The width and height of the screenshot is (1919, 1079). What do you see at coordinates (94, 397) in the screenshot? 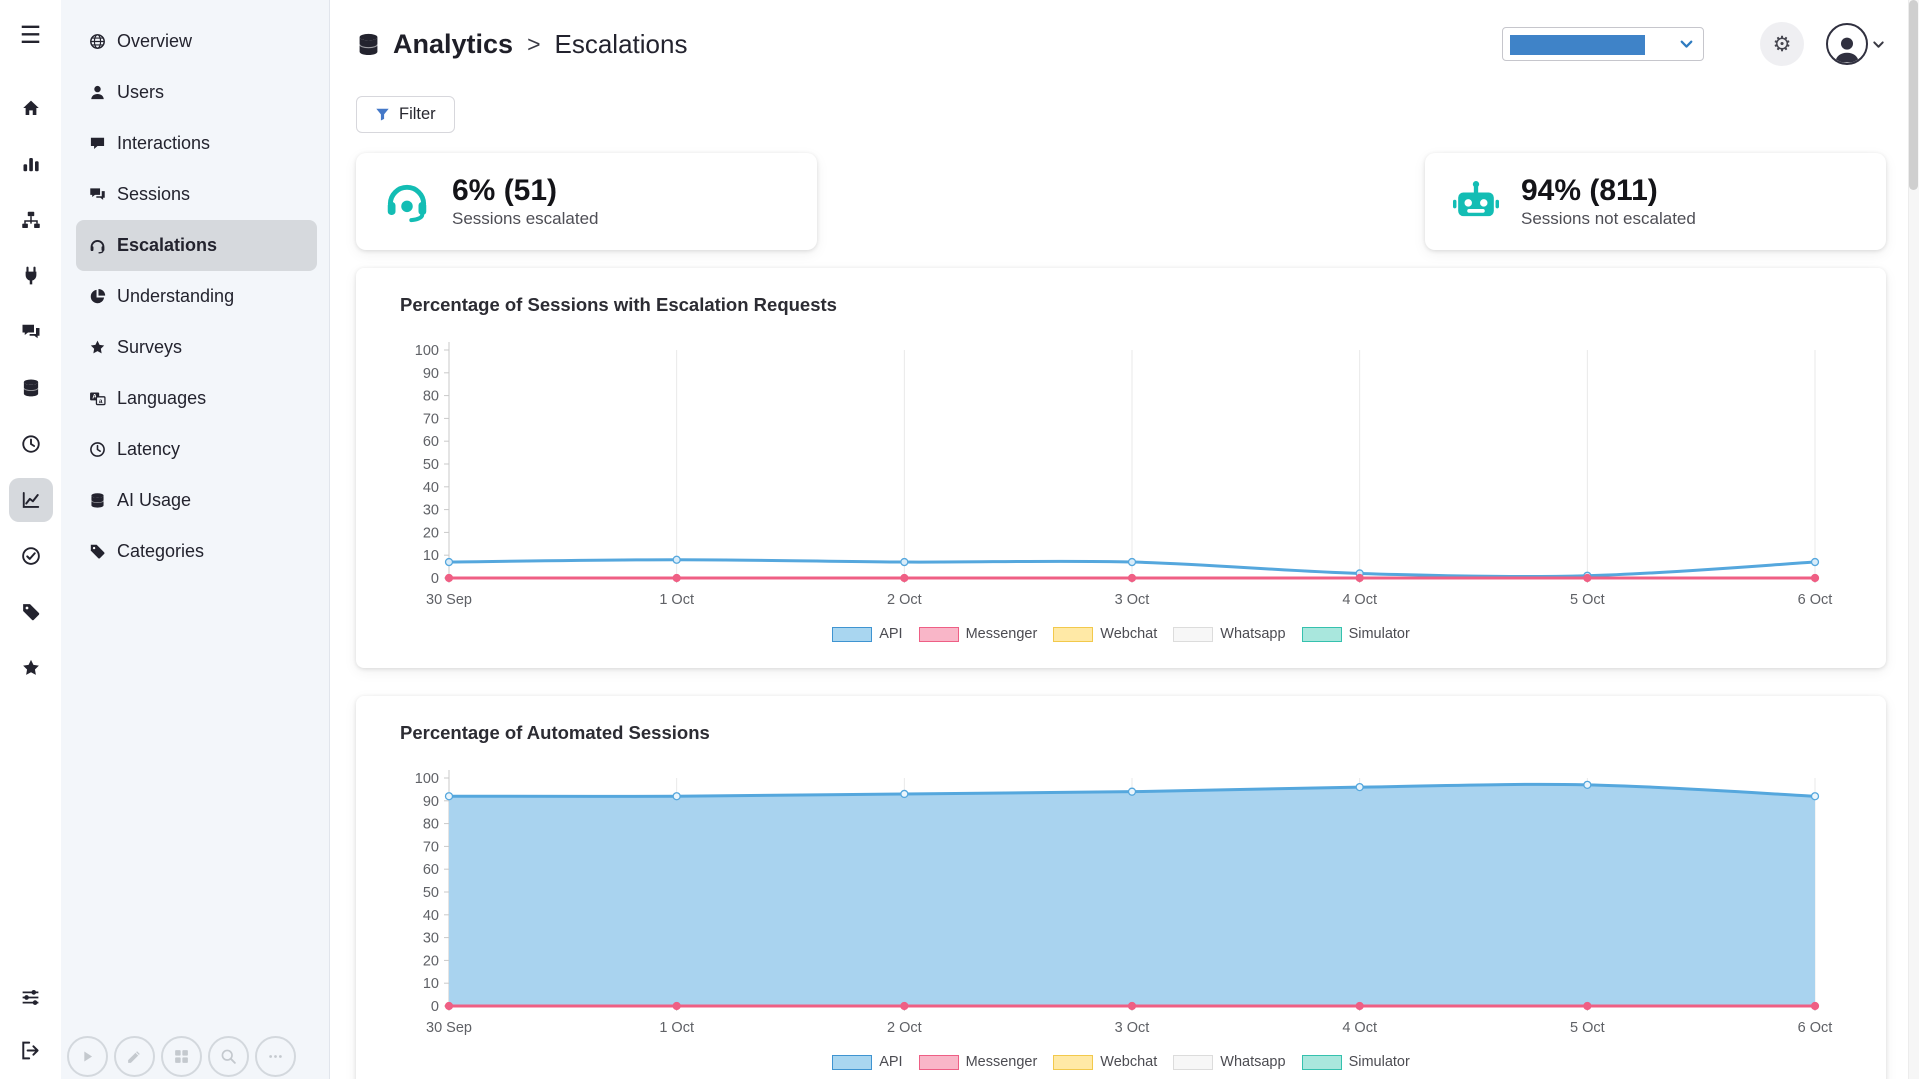
I see `svg-text: A` at bounding box center [94, 397].